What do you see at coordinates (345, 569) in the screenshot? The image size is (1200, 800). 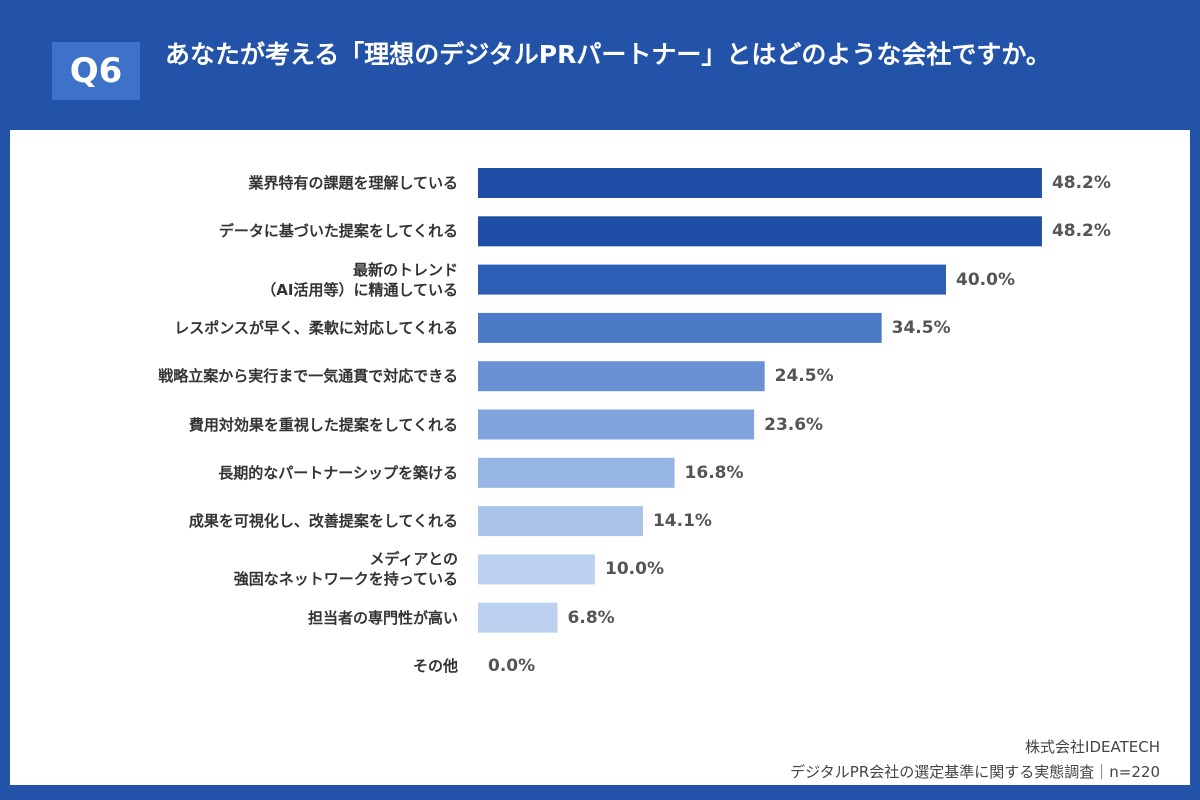 I see `category-label: メディアとの 強固なネットワークを持っている` at bounding box center [345, 569].